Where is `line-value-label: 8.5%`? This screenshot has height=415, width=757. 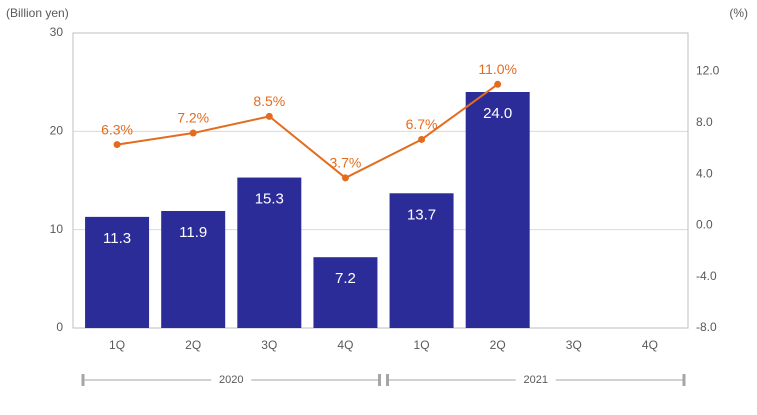
line-value-label: 8.5% is located at coordinates (269, 101).